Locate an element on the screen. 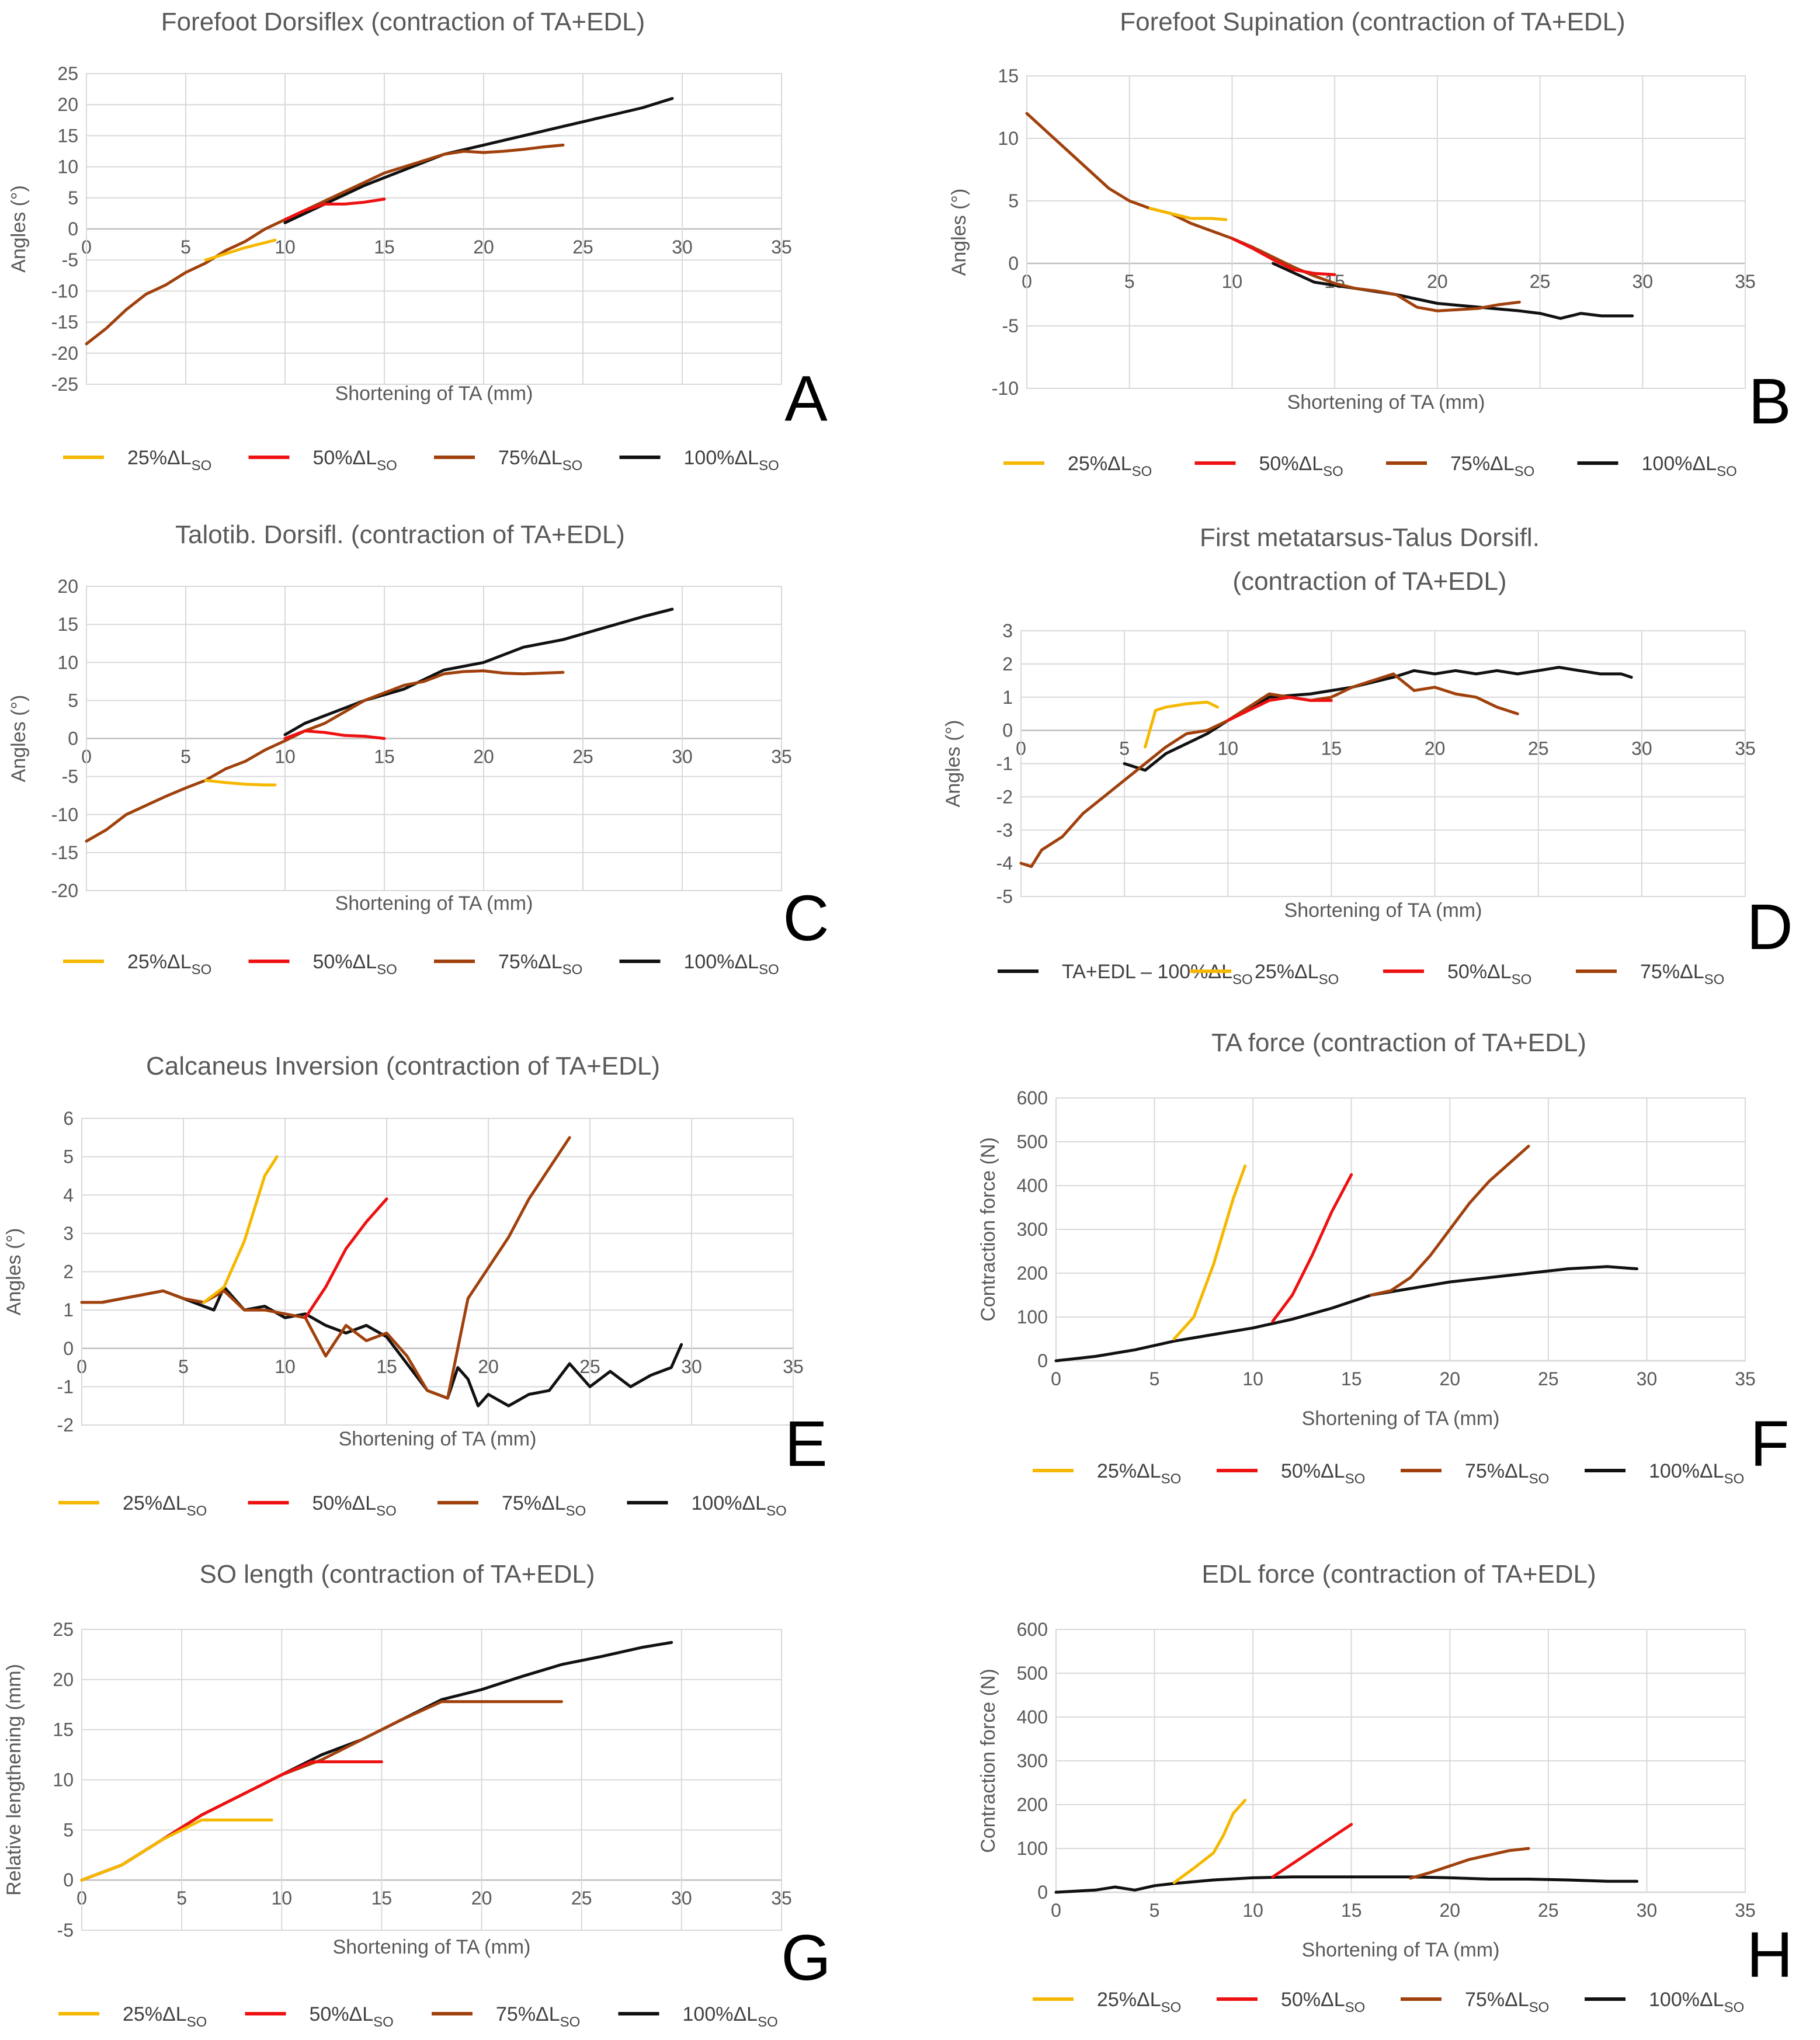 The width and height of the screenshot is (1820, 2040). y-tick-label: -2 is located at coordinates (1004, 796).